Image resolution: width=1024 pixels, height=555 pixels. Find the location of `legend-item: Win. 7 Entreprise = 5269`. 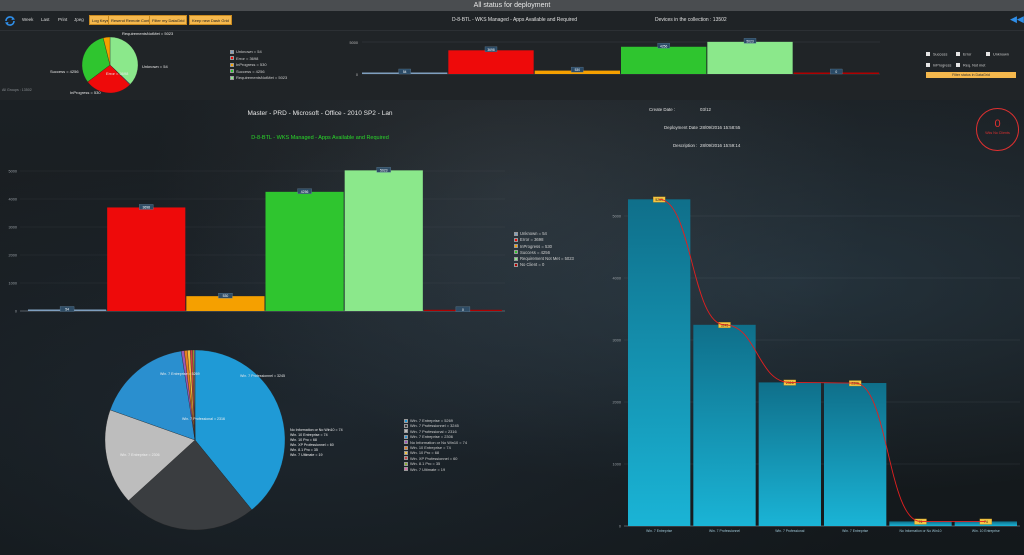

legend-item: Win. 7 Entreprise = 5269 is located at coordinates (435, 420).